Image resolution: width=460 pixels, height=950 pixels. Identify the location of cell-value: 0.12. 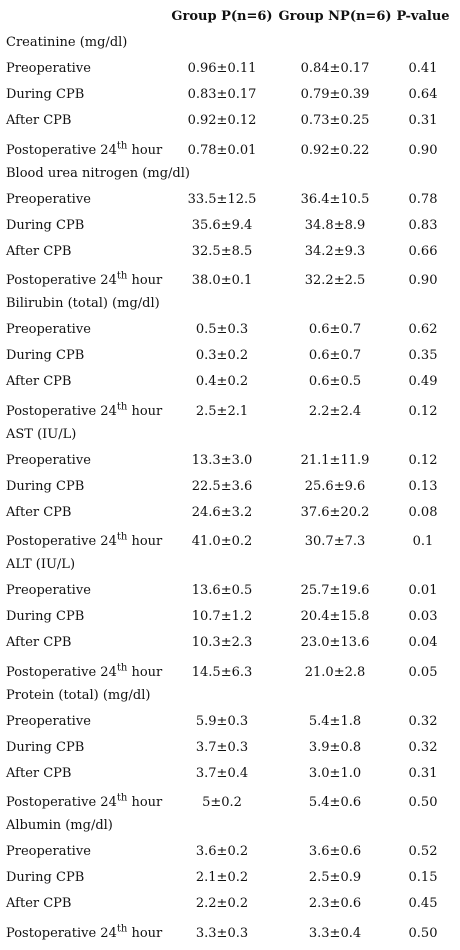
(423, 411).